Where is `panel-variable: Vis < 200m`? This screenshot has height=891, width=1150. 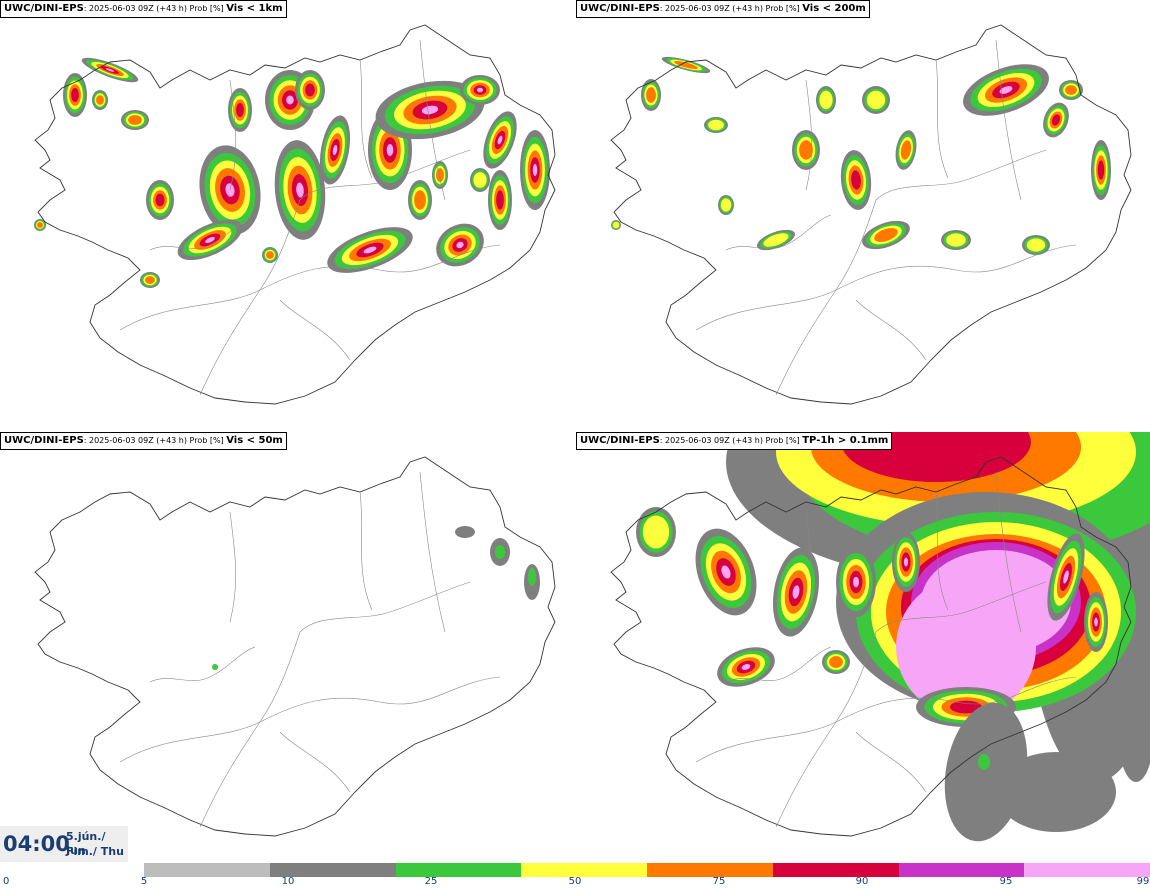
panel-variable: Vis < 200m is located at coordinates (834, 8).